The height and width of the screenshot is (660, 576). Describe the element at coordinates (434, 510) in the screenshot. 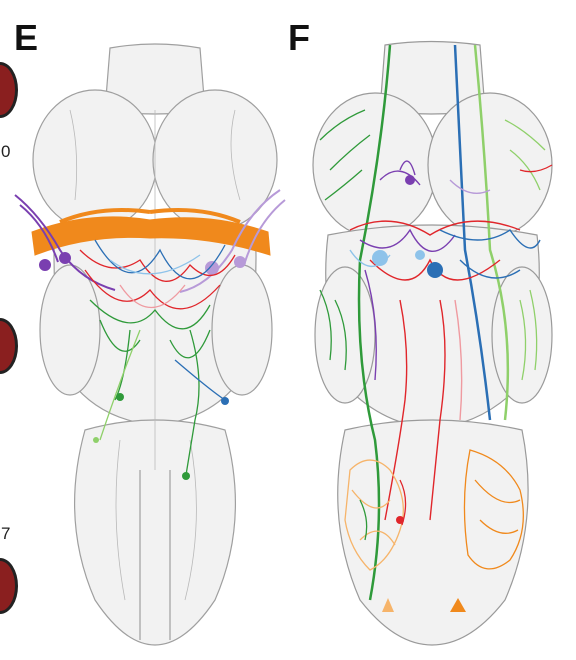

I see `panel-f-abdominal-arbors` at that location.